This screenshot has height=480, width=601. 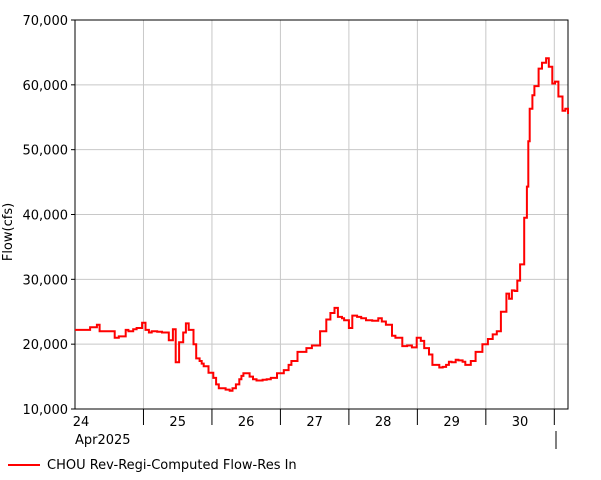 I want to click on x-tick-label: 30, so click(x=520, y=422).